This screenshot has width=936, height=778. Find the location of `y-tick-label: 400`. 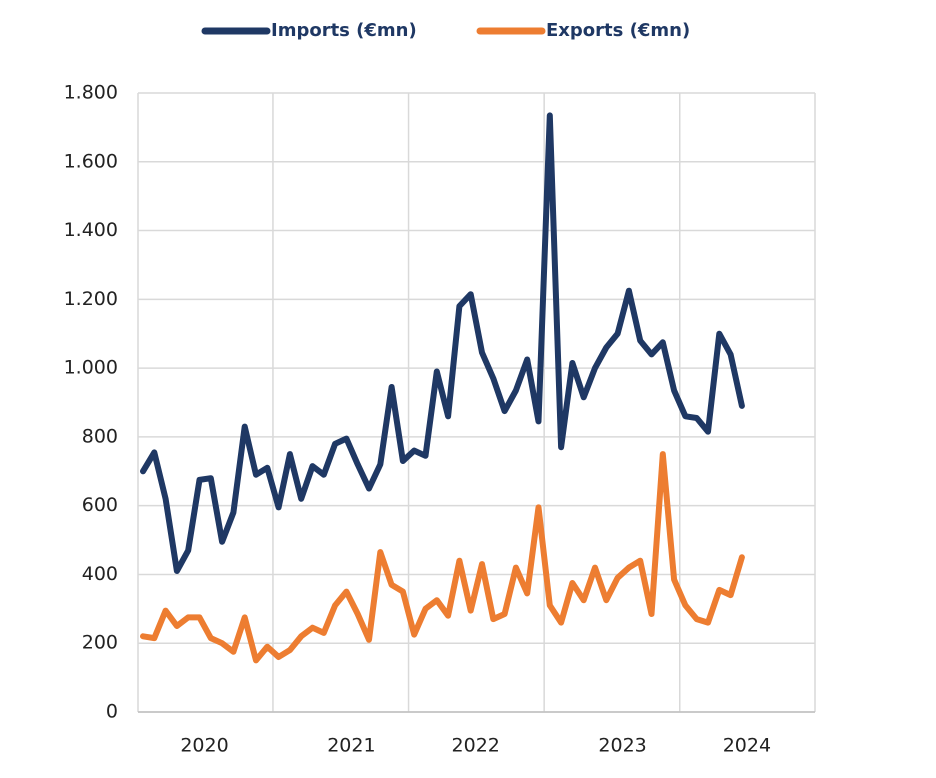

y-tick-label: 400 is located at coordinates (100, 574).